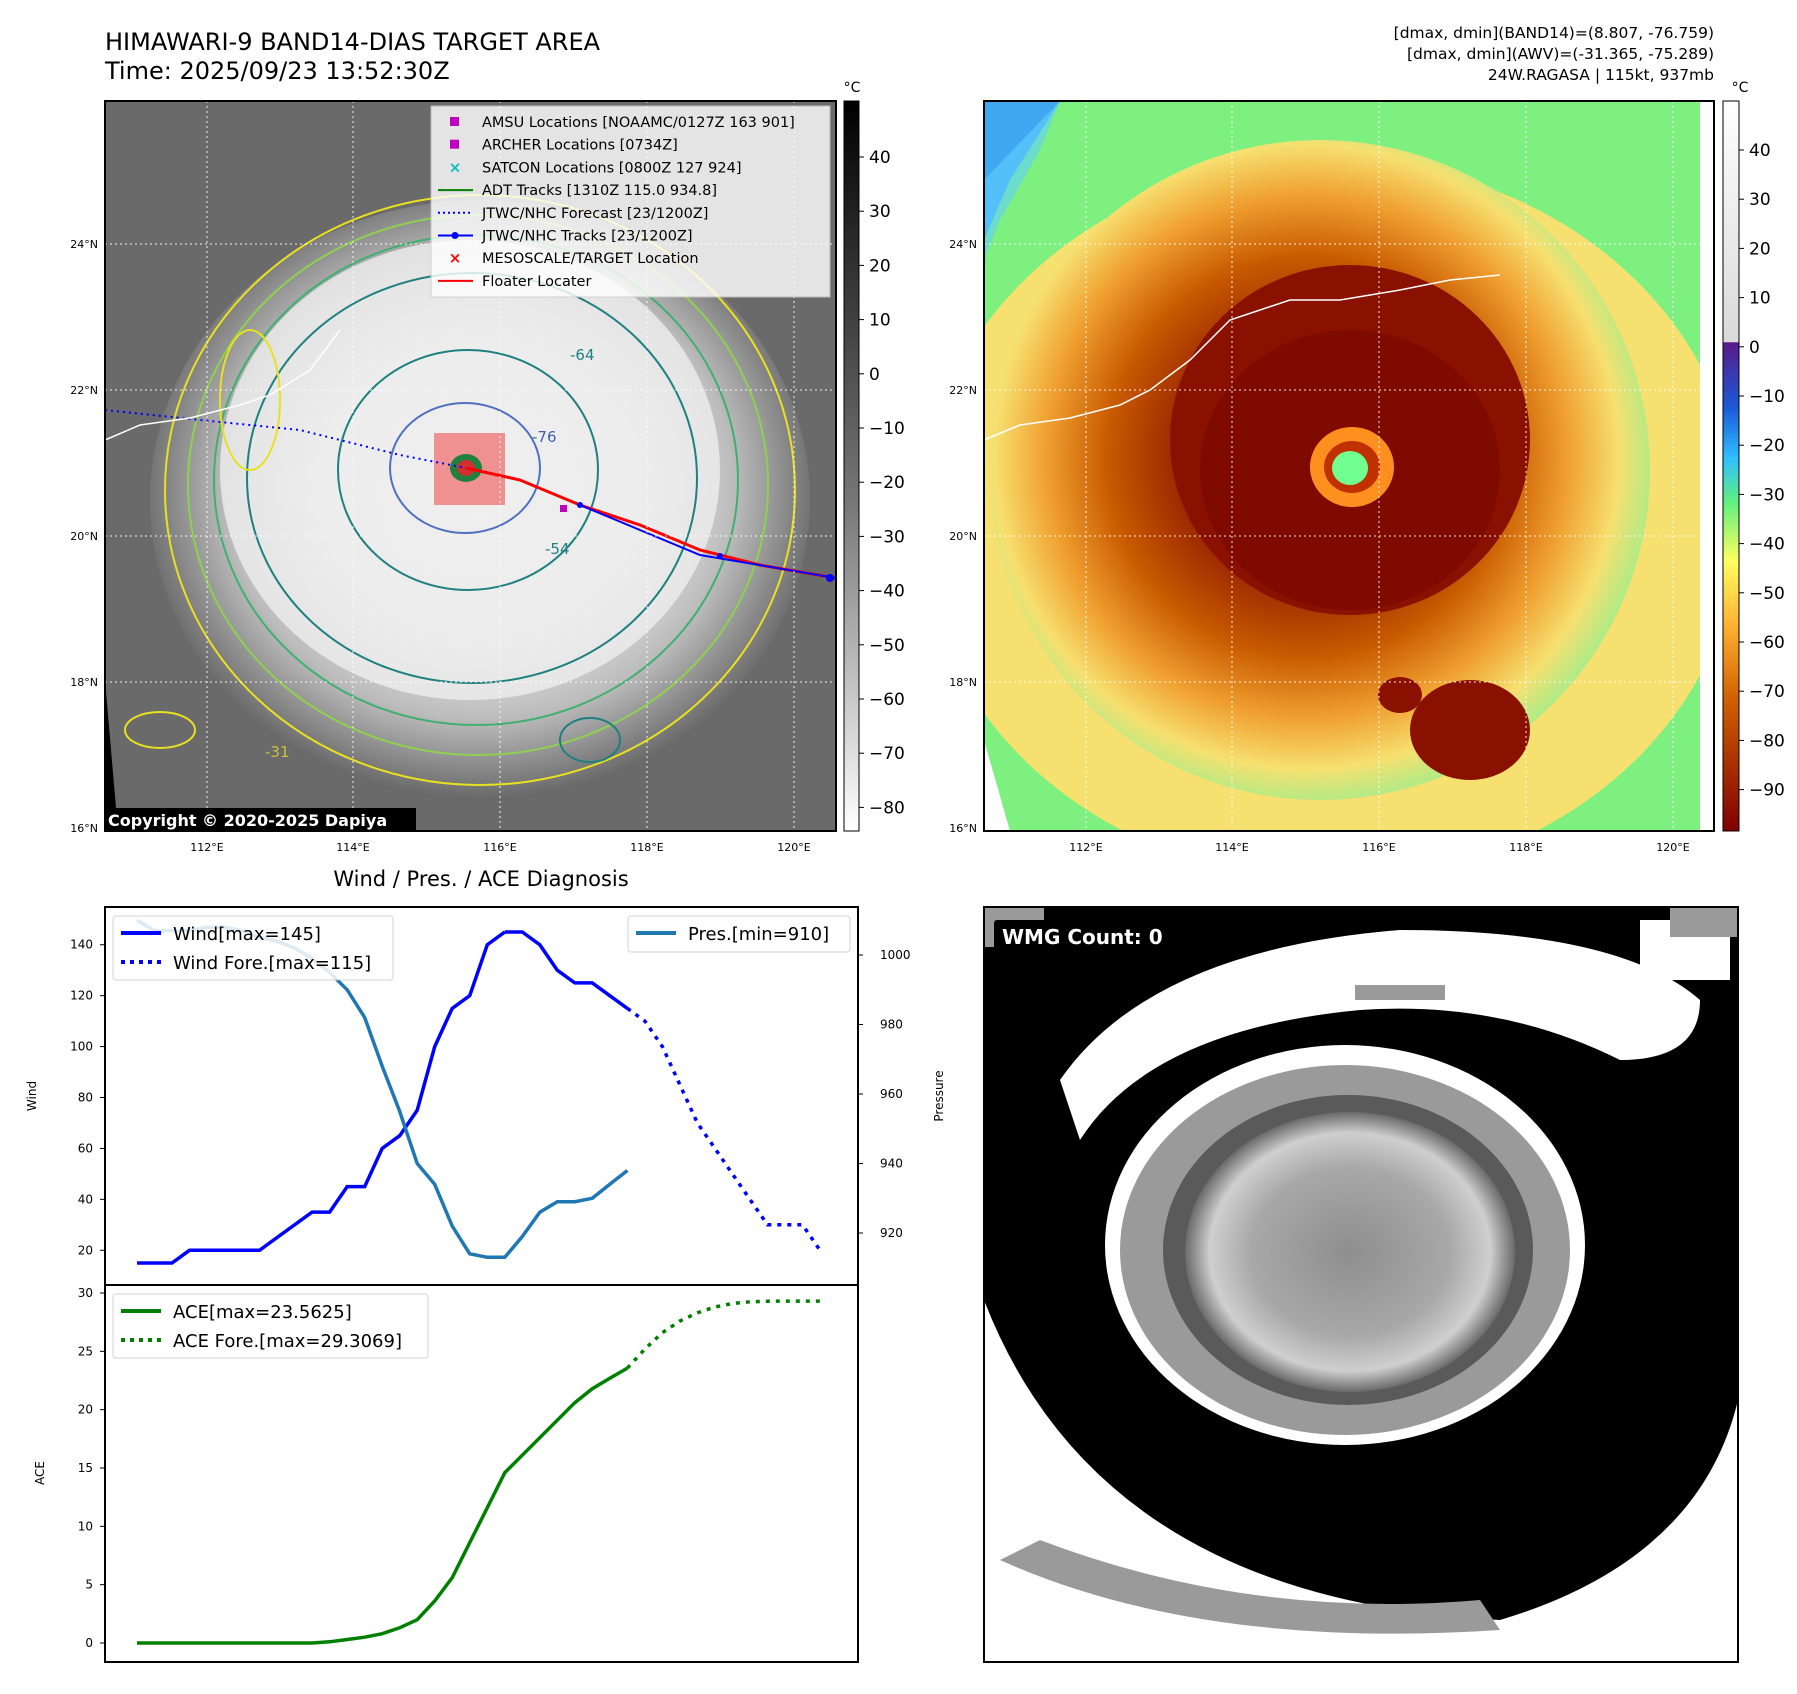  I want to click on wind-series-line, so click(321, 1097).